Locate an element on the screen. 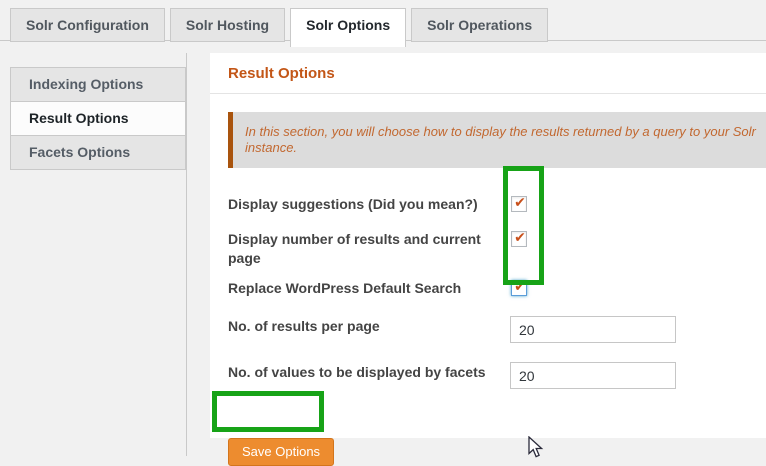 The image size is (766, 466). facet-values-input is located at coordinates (593, 375).